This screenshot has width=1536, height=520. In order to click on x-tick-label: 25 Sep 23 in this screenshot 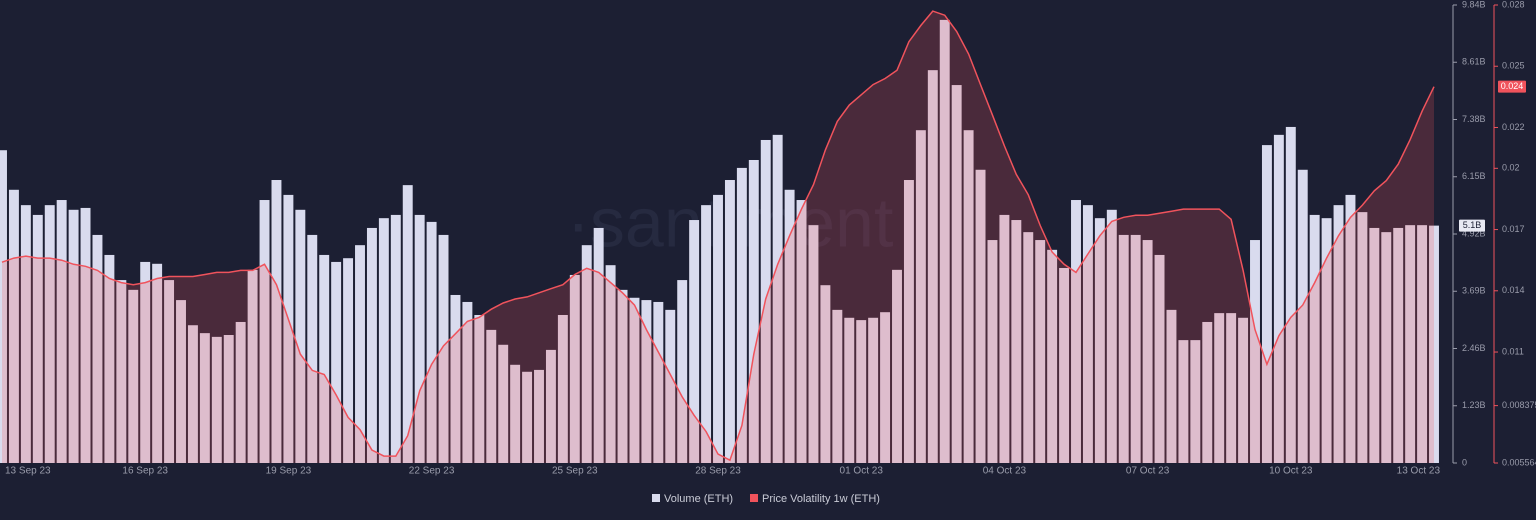, I will do `click(575, 471)`.